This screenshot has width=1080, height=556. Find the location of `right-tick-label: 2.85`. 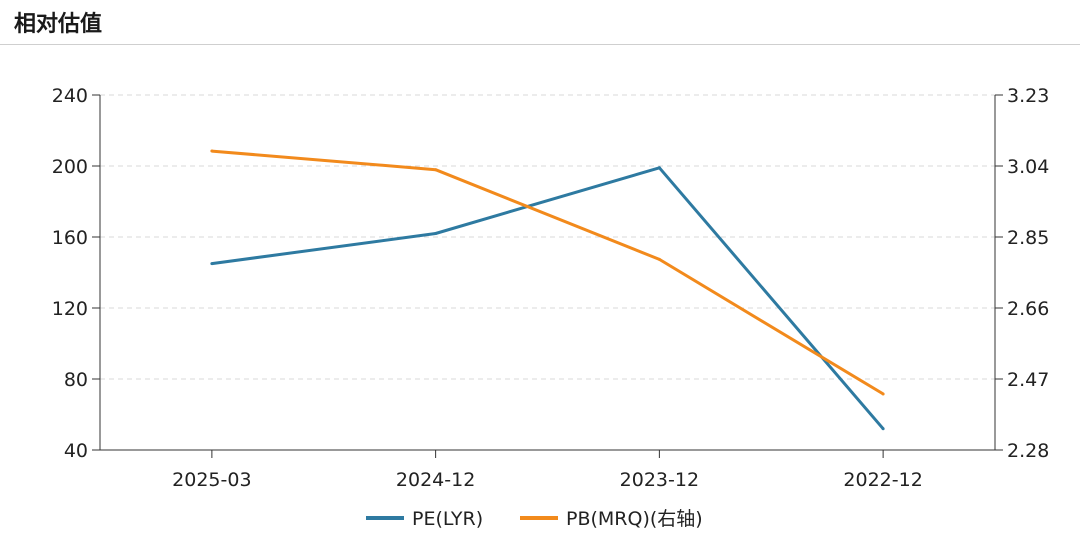

right-tick-label: 2.85 is located at coordinates (1028, 238).